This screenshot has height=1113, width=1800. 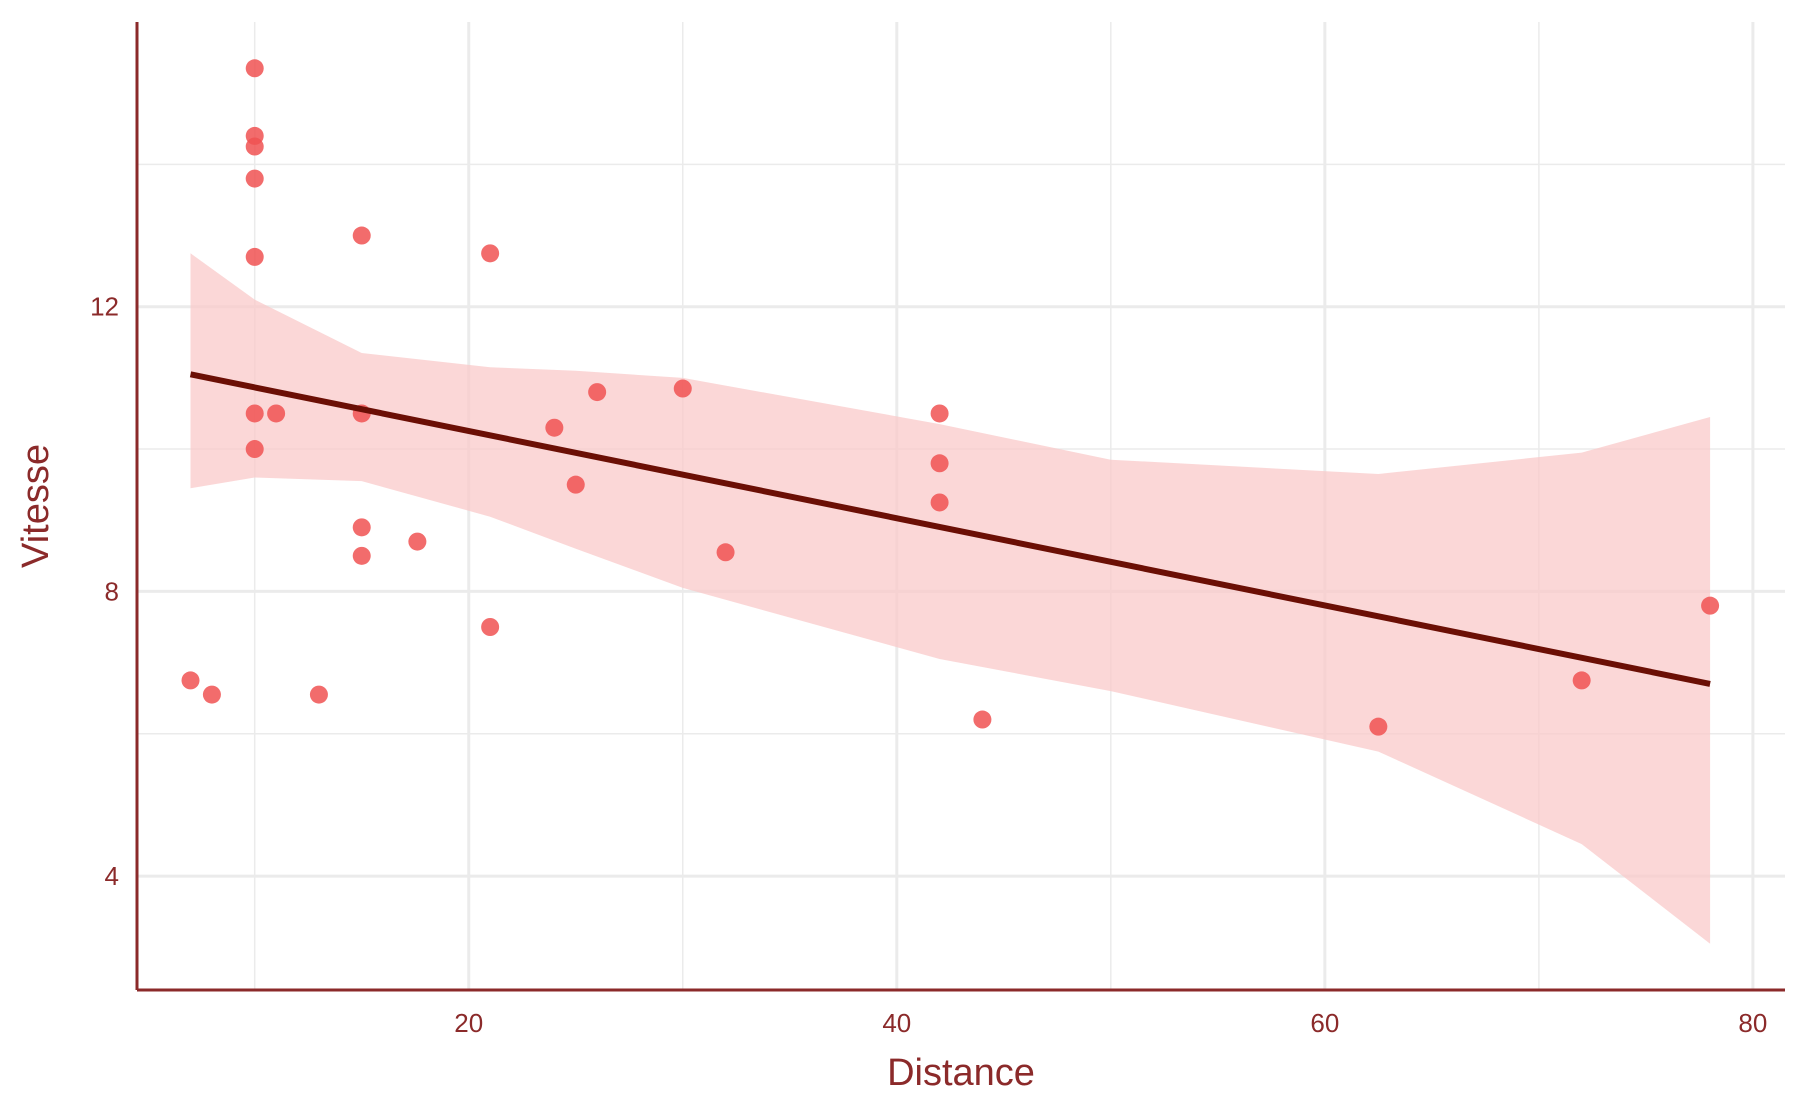 What do you see at coordinates (1752, 1023) in the screenshot?
I see `x-tick-label: 80` at bounding box center [1752, 1023].